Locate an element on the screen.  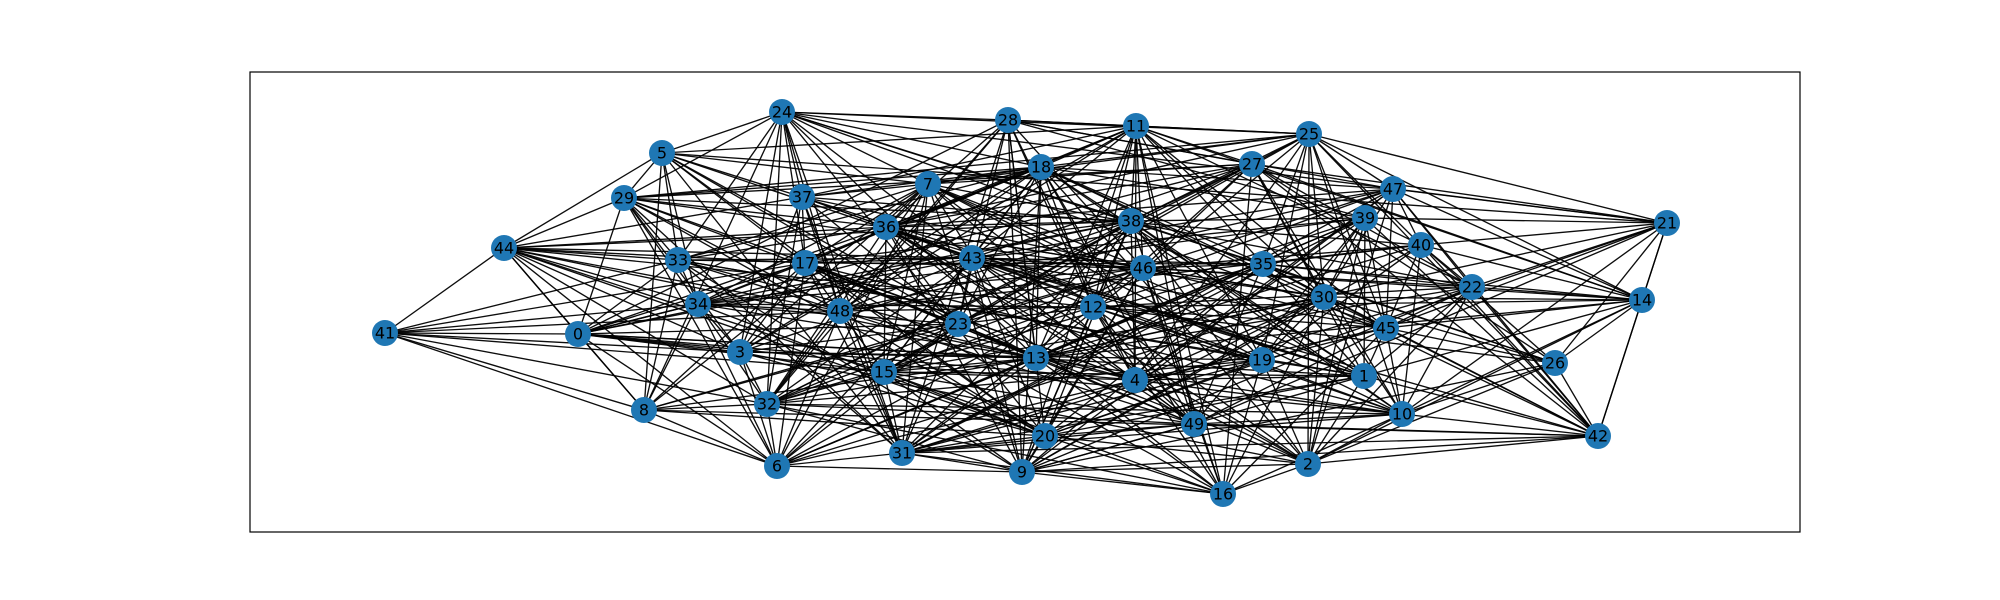
node-label-25: 25 is located at coordinates (1309, 134).